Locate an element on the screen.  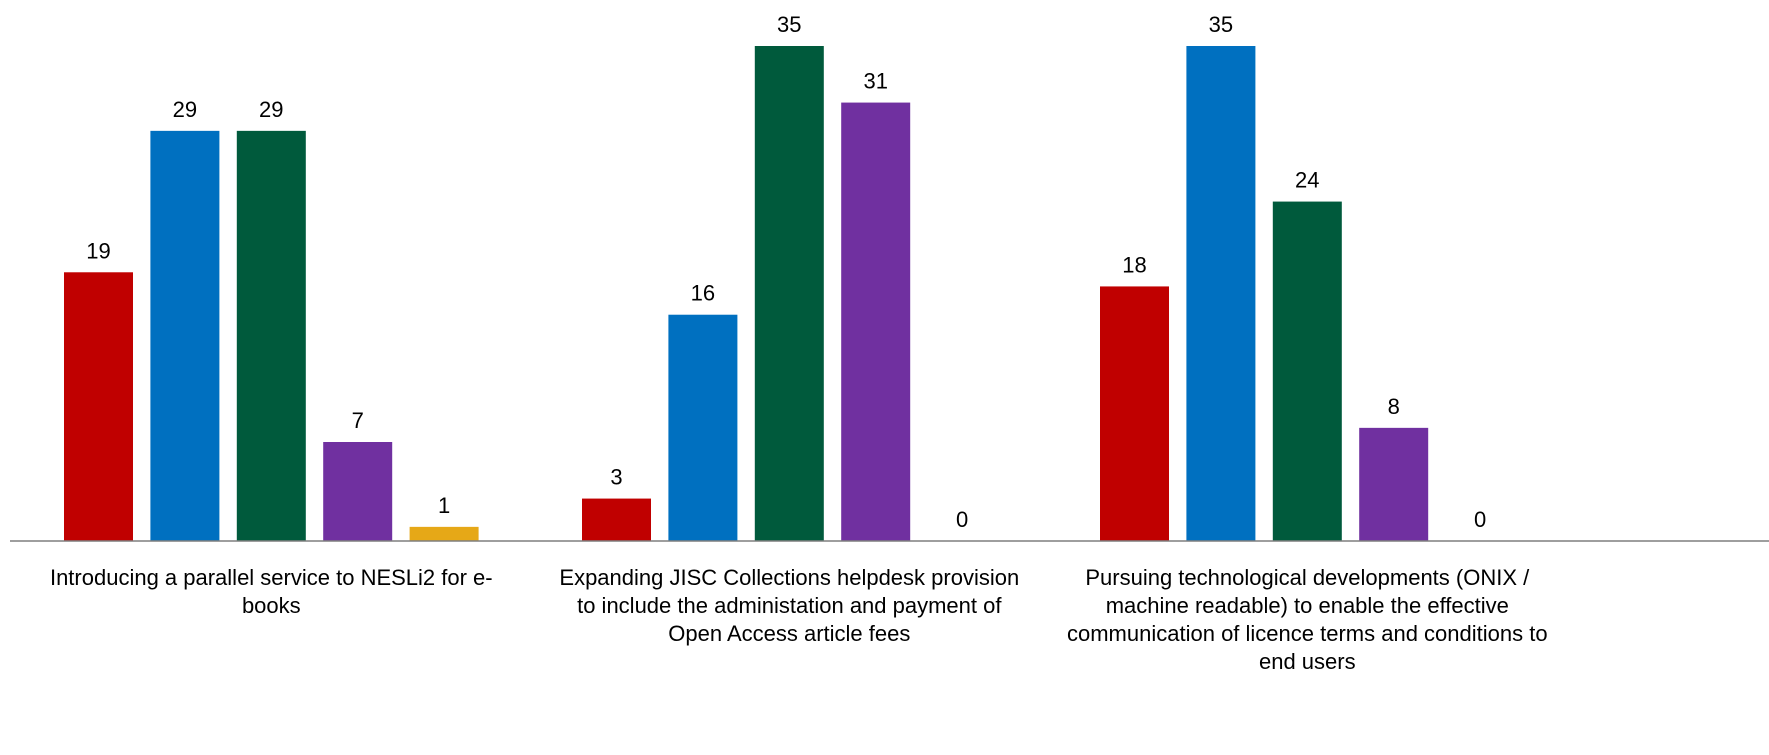
data-label-3-1: 18 is located at coordinates (1134, 264).